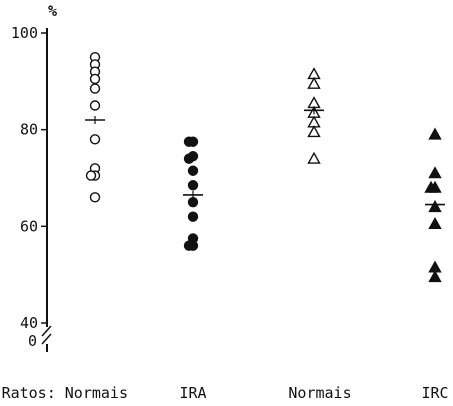  I want to click on category-label: Normais, so click(319, 393).